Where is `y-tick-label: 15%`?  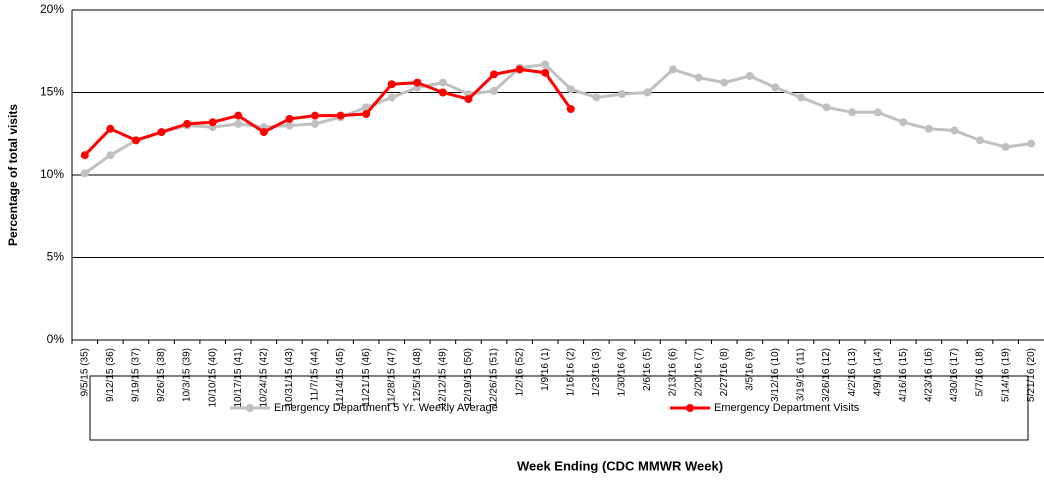 y-tick-label: 15% is located at coordinates (52, 92).